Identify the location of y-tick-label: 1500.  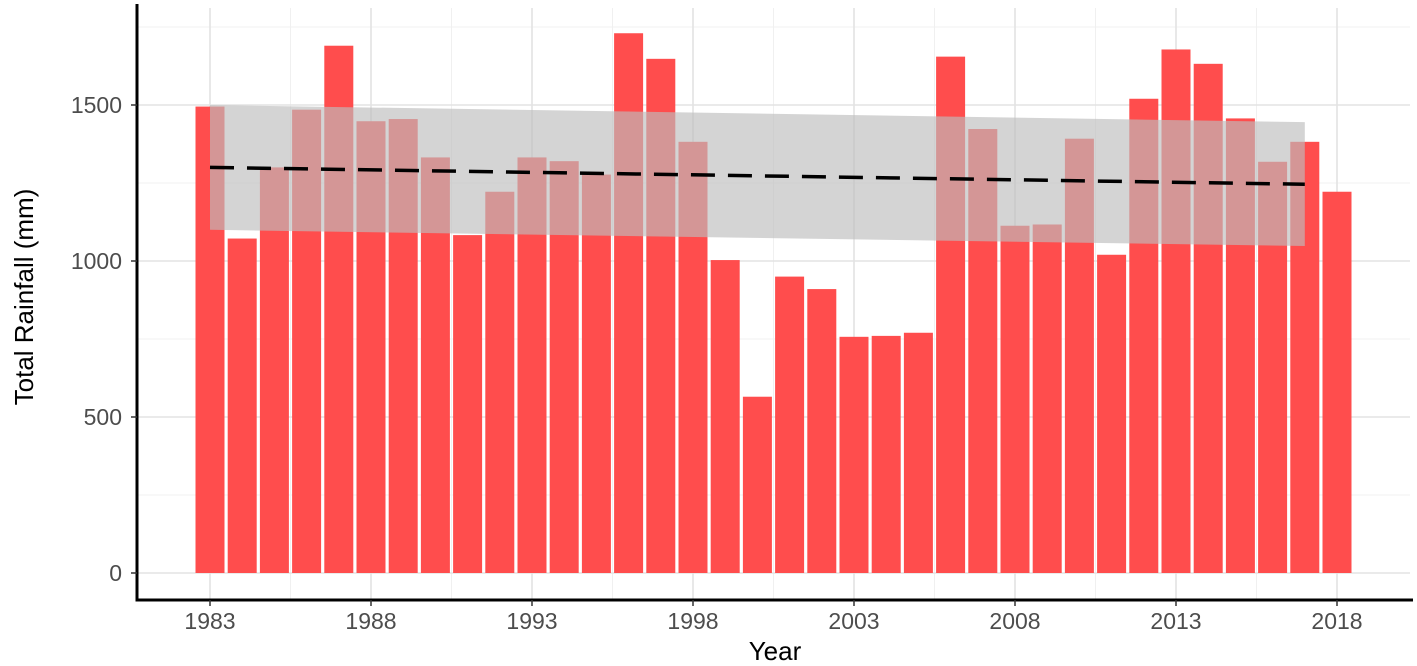
(96, 105).